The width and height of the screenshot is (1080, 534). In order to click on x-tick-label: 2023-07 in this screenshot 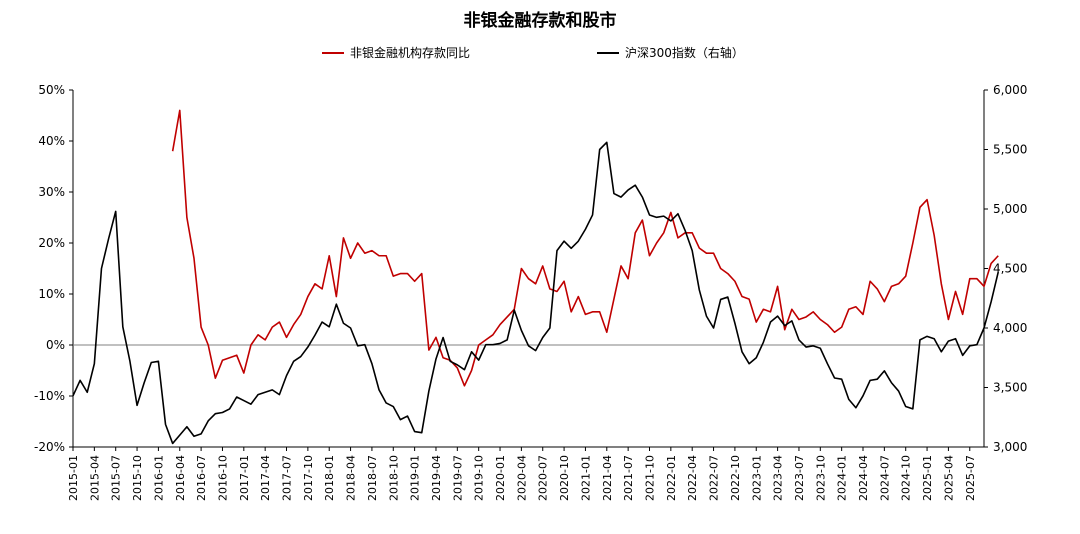, I will do `click(799, 478)`.